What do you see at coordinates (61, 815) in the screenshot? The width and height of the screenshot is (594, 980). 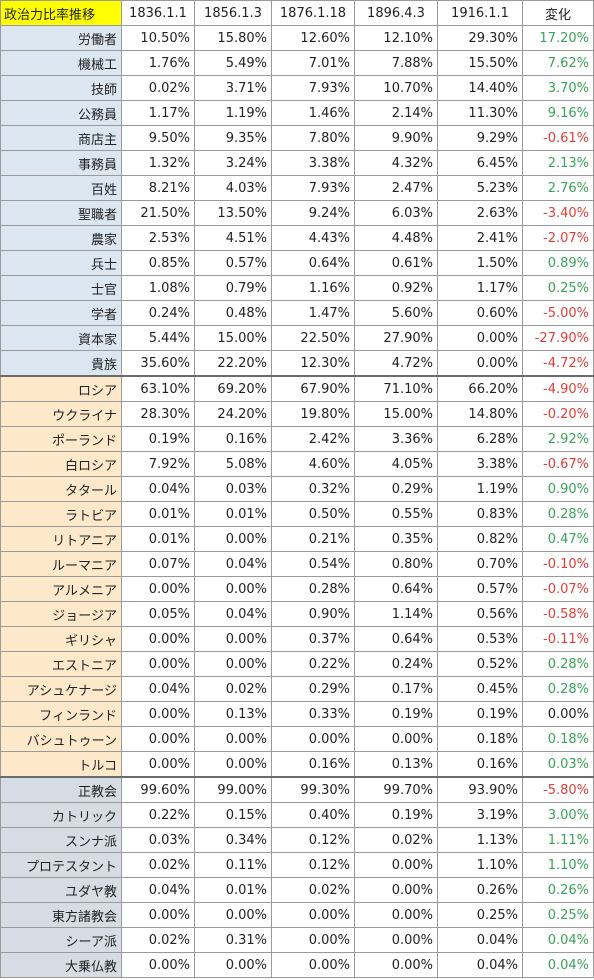 I see `row-label: カトリック` at bounding box center [61, 815].